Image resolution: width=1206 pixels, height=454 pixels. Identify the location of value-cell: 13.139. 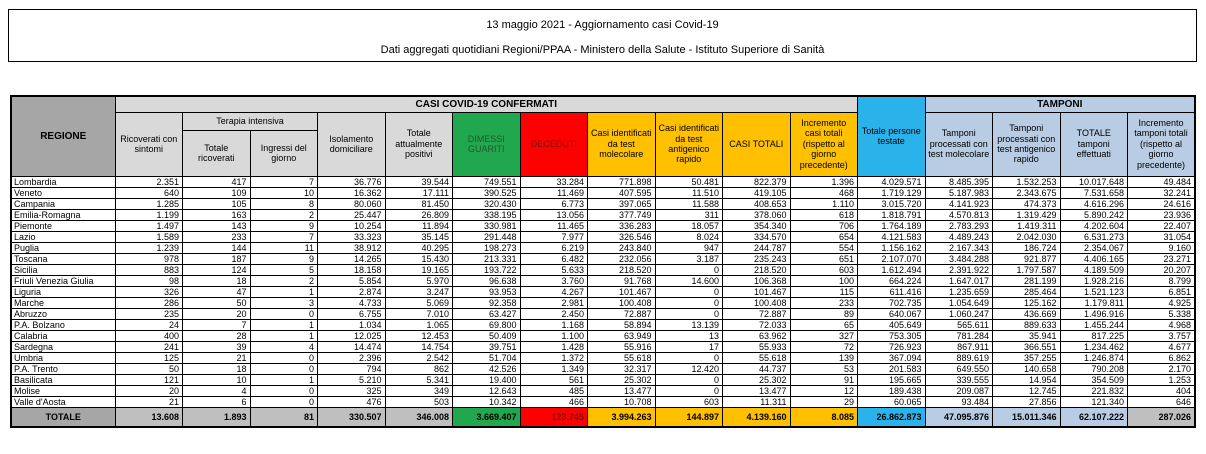
(688, 324).